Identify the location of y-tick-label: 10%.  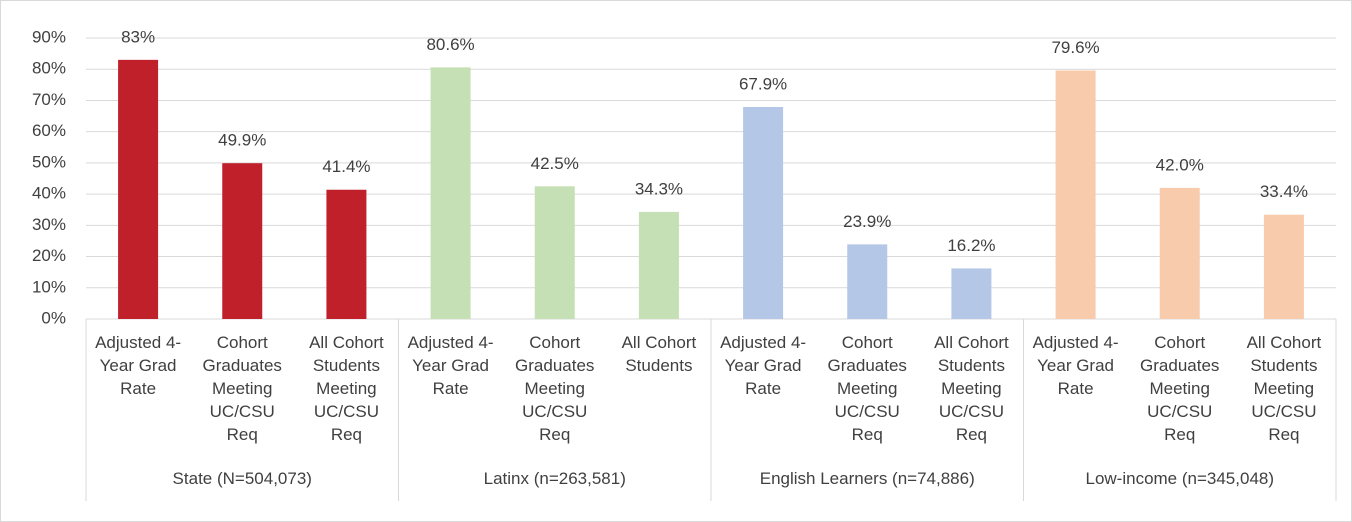
(49, 286).